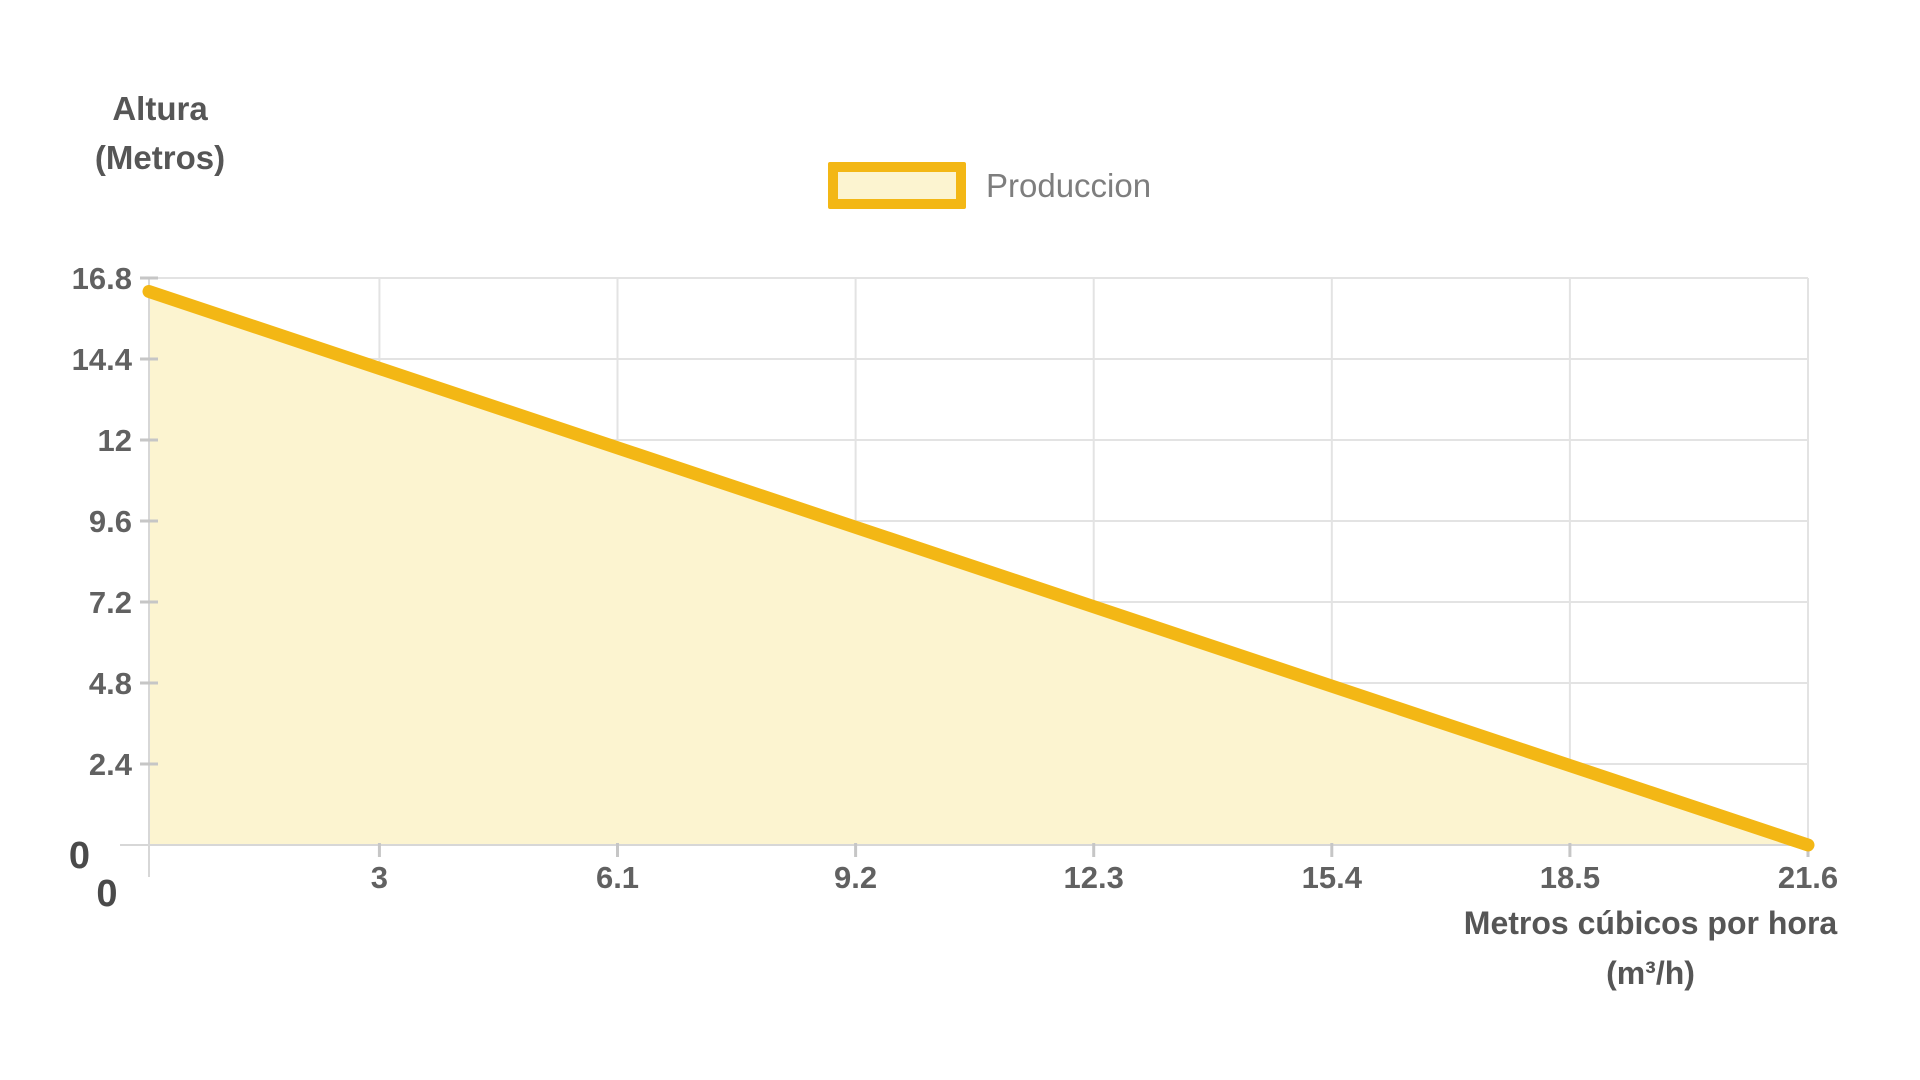 Image resolution: width=1920 pixels, height=1080 pixels. What do you see at coordinates (102, 359) in the screenshot?
I see `y-tick-label: 14.4` at bounding box center [102, 359].